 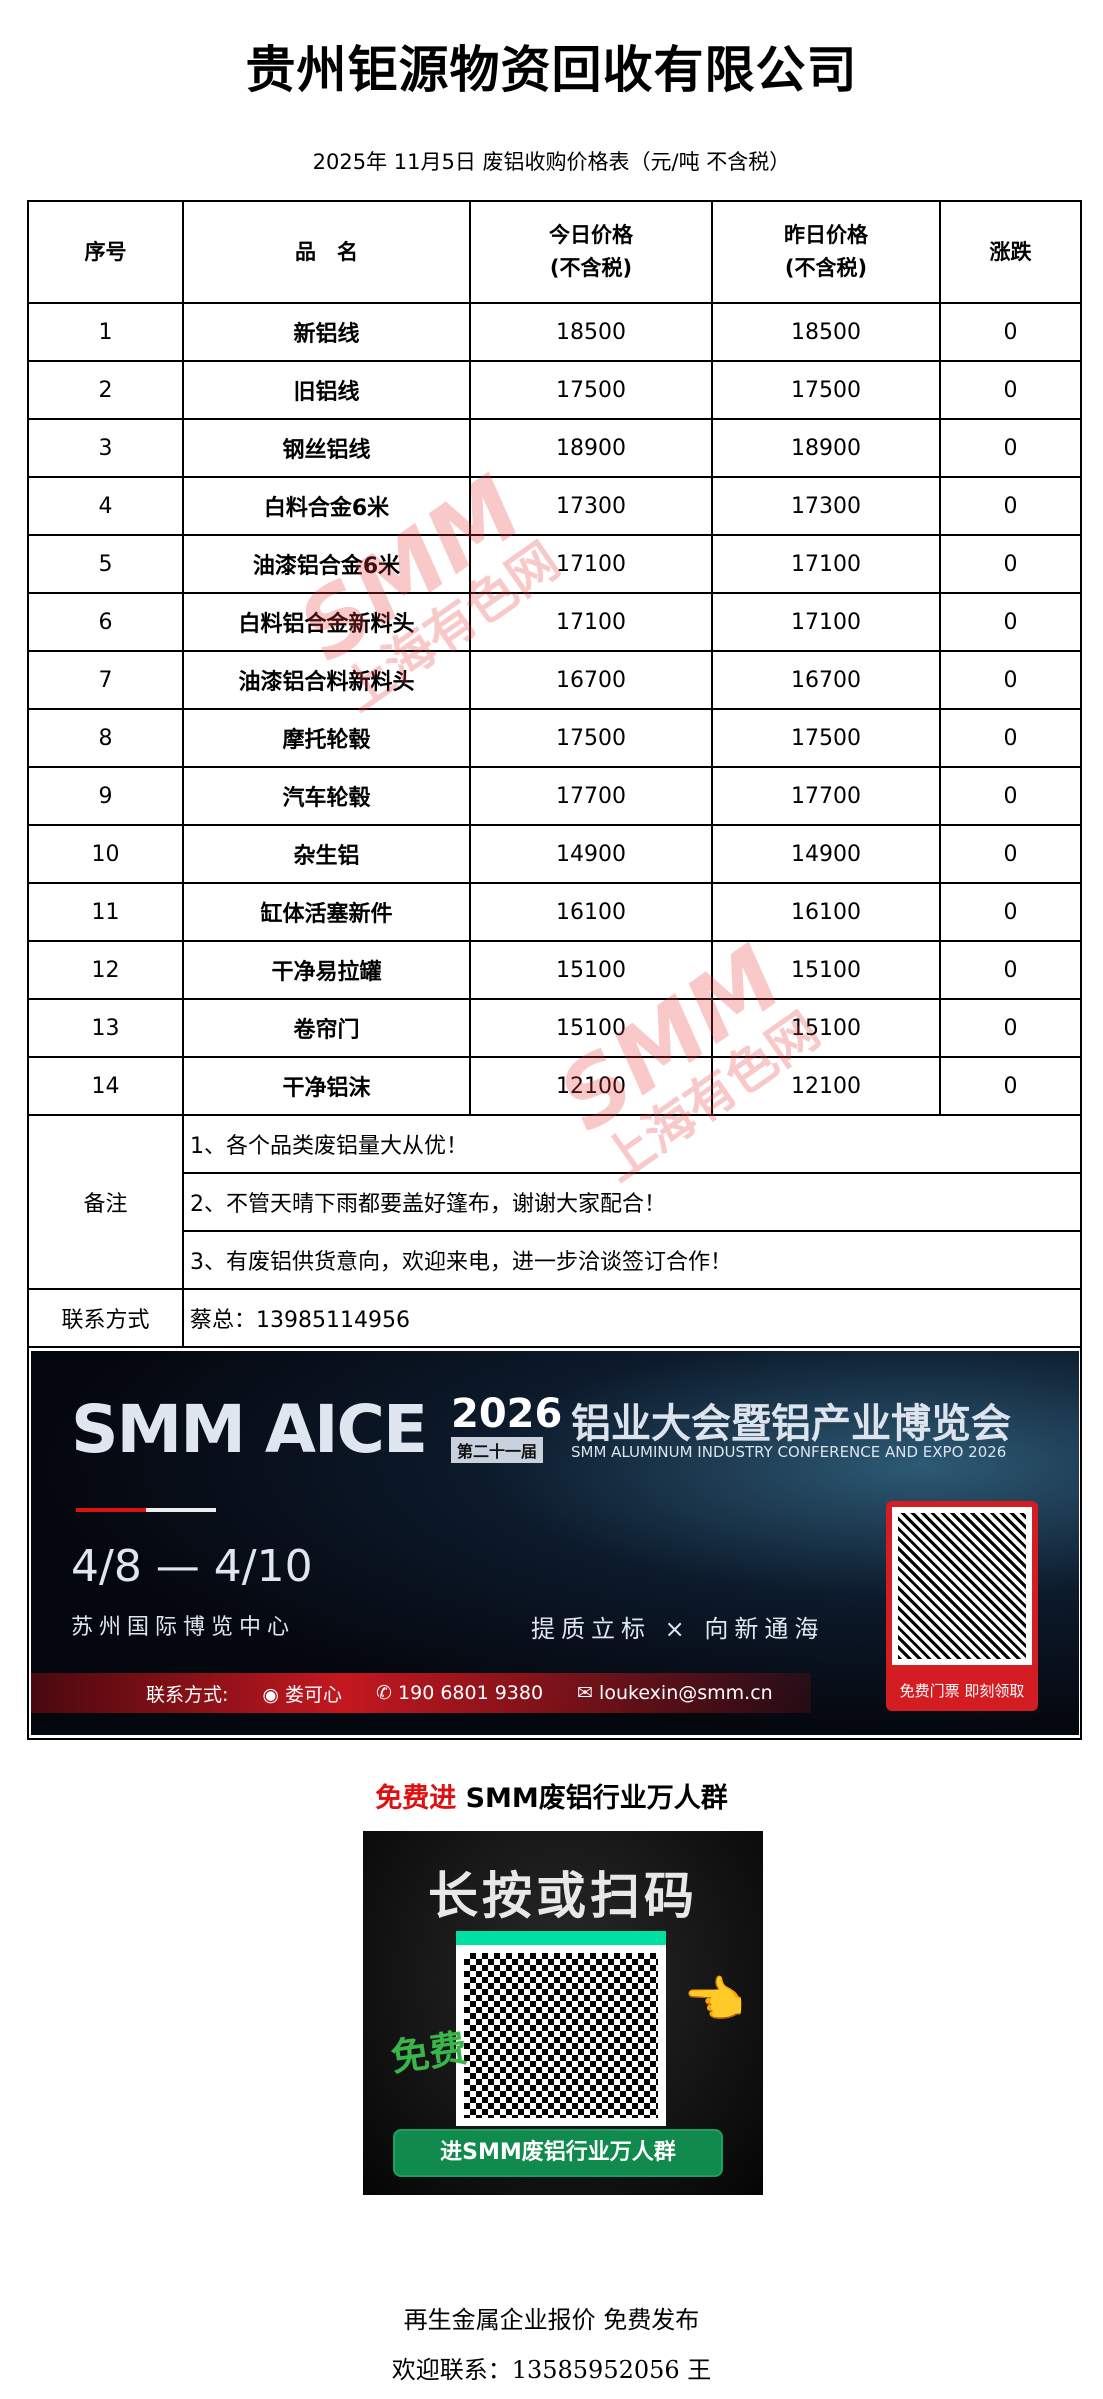 What do you see at coordinates (326, 622) in the screenshot?
I see `item-name: 白料铝合金新料头` at bounding box center [326, 622].